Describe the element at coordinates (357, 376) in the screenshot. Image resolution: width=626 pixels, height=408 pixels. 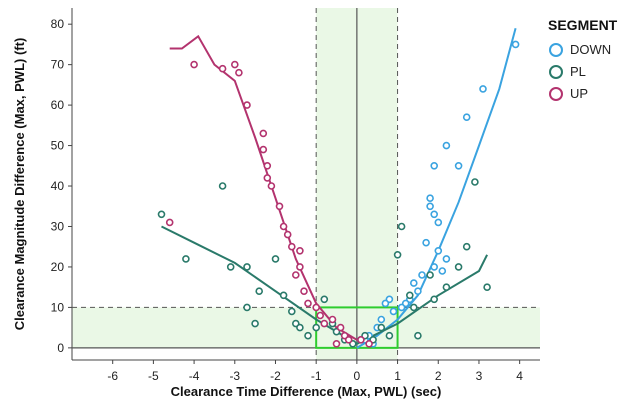
I see `x-tick-label: 0` at that location.